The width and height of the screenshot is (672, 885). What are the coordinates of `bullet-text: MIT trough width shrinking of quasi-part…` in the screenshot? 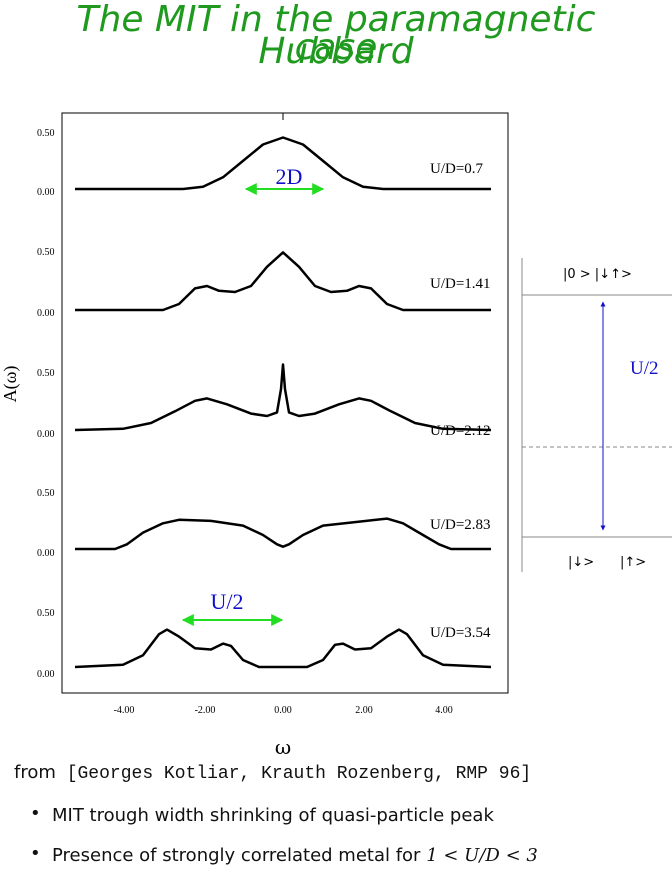 It's located at (273, 815).